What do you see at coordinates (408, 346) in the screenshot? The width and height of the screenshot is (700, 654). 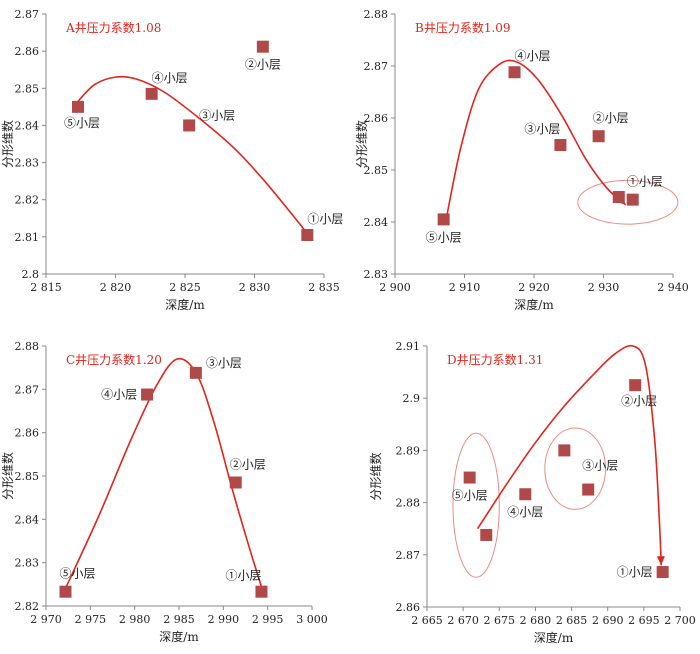 I see `y-tick-label: 2.91` at bounding box center [408, 346].